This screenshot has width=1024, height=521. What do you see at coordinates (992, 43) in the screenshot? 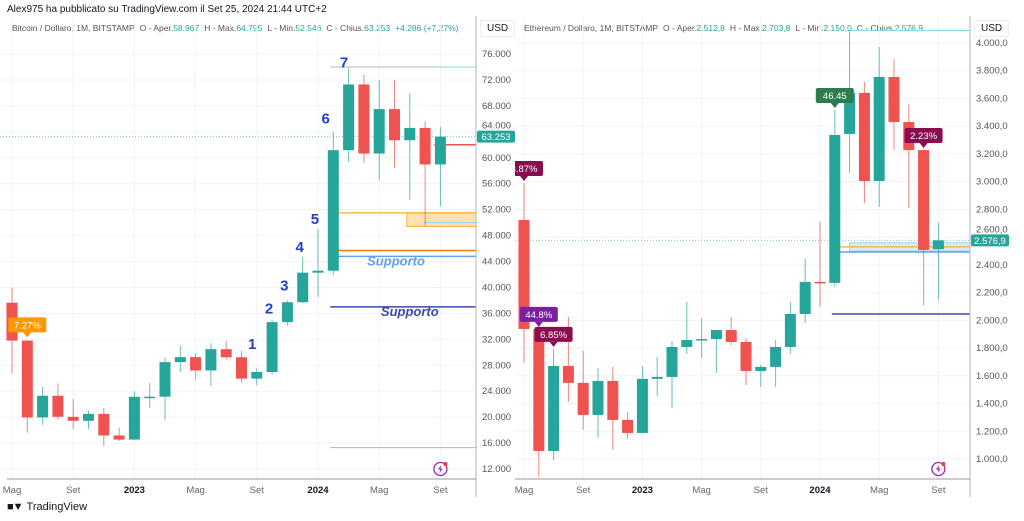
I see `y-tick-label: 4.000,0` at bounding box center [992, 43].